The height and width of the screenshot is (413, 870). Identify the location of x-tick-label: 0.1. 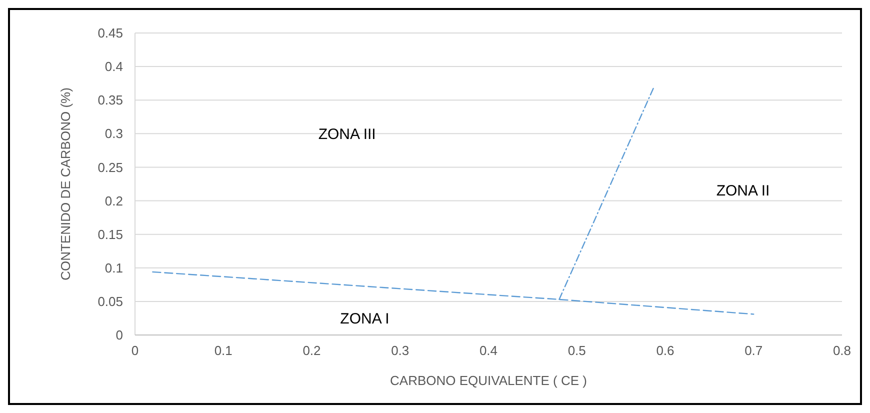
(223, 350).